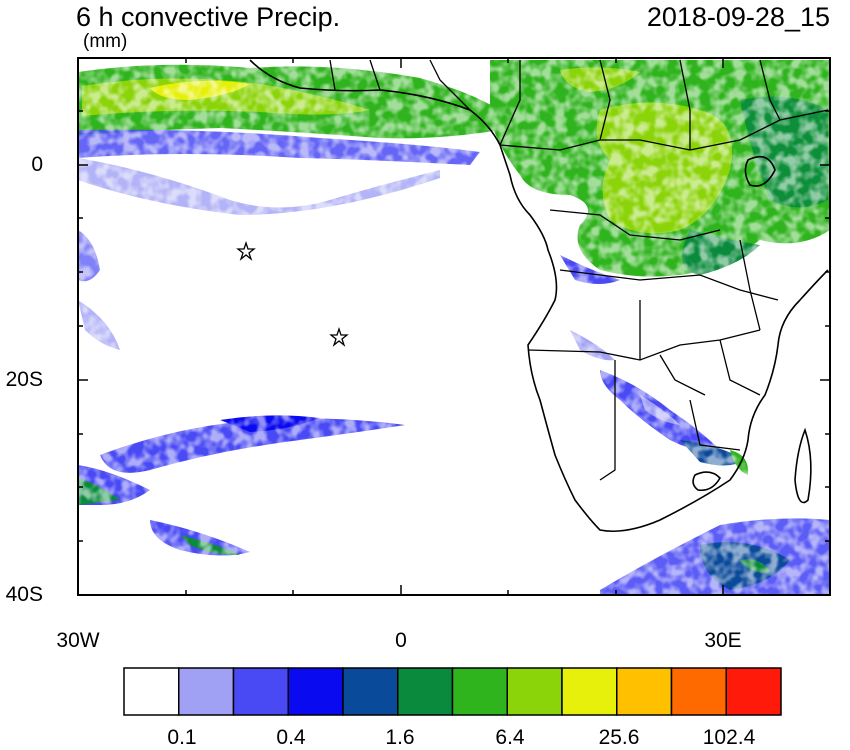  I want to click on colorbar, so click(452, 691).